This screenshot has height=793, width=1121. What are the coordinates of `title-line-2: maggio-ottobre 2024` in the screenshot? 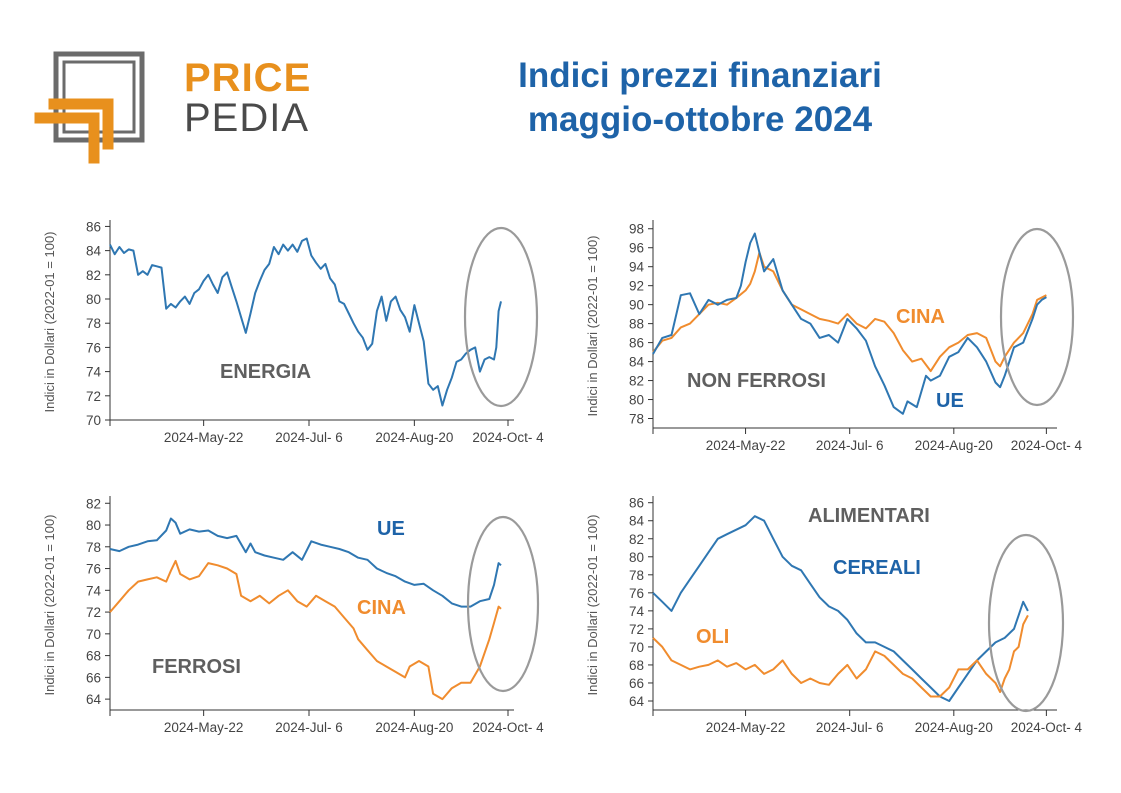 It's located at (700, 119).